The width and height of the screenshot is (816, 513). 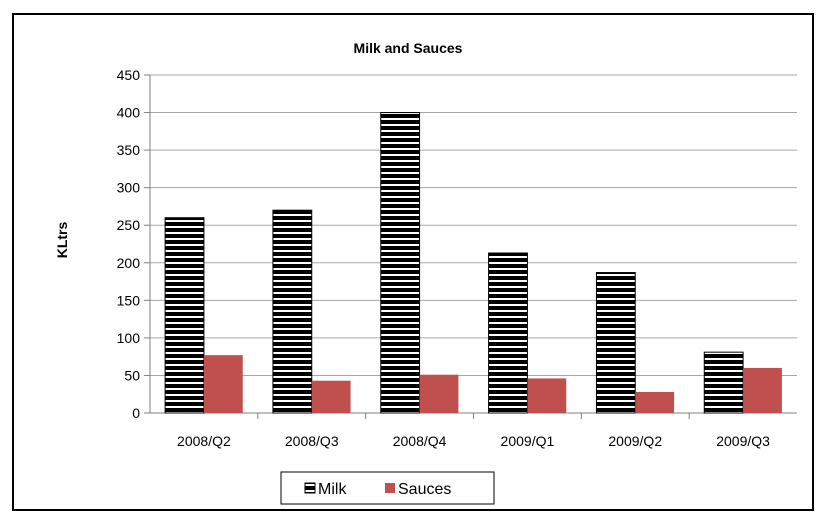 What do you see at coordinates (762, 390) in the screenshot?
I see `bar-sauces-2009-q3` at bounding box center [762, 390].